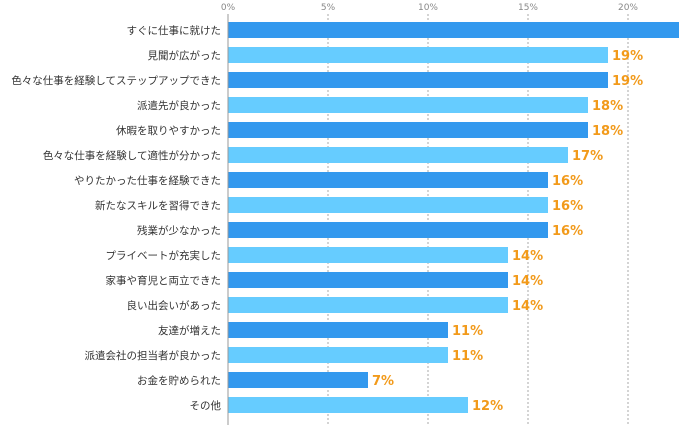 This screenshot has height=425, width=679. Describe the element at coordinates (164, 280) in the screenshot. I see `category-label: 家事や育児と両立できた` at that location.